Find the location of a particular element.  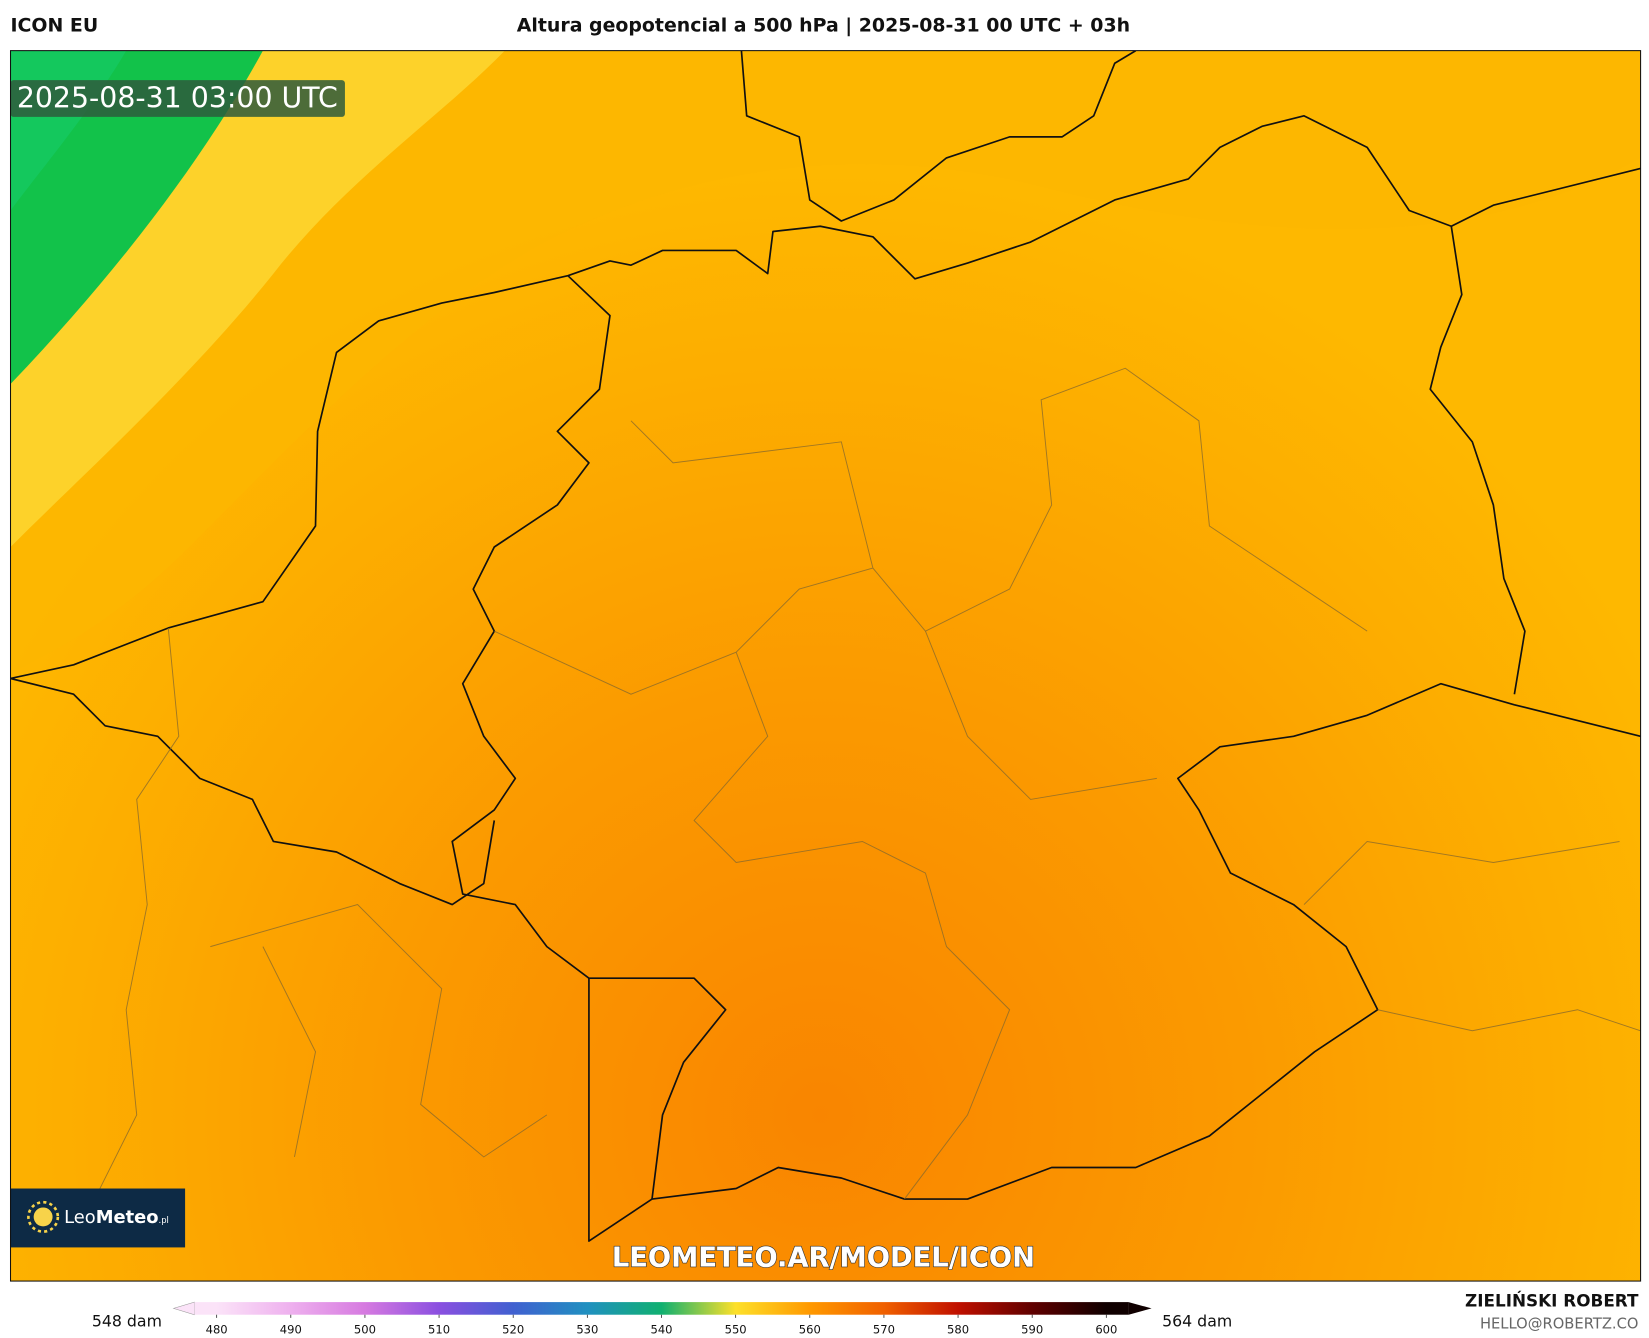

colorbar-tick-label: 540 is located at coordinates (661, 1330).